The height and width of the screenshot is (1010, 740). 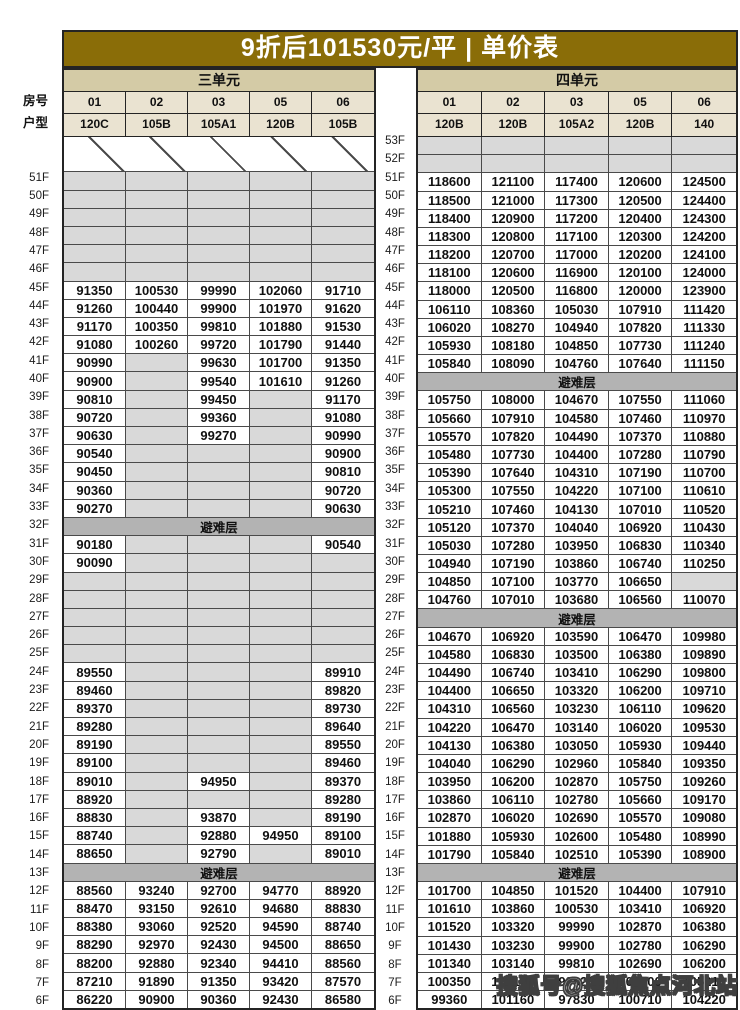 What do you see at coordinates (95, 908) in the screenshot?
I see `price-cell: 88470` at bounding box center [95, 908].